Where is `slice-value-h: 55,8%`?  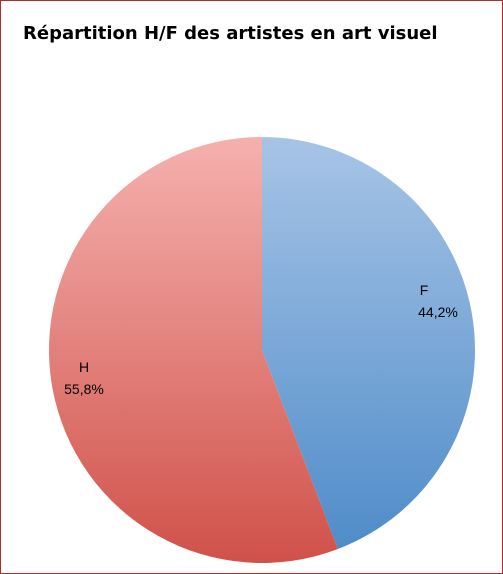
slice-value-h: 55,8% is located at coordinates (84, 389).